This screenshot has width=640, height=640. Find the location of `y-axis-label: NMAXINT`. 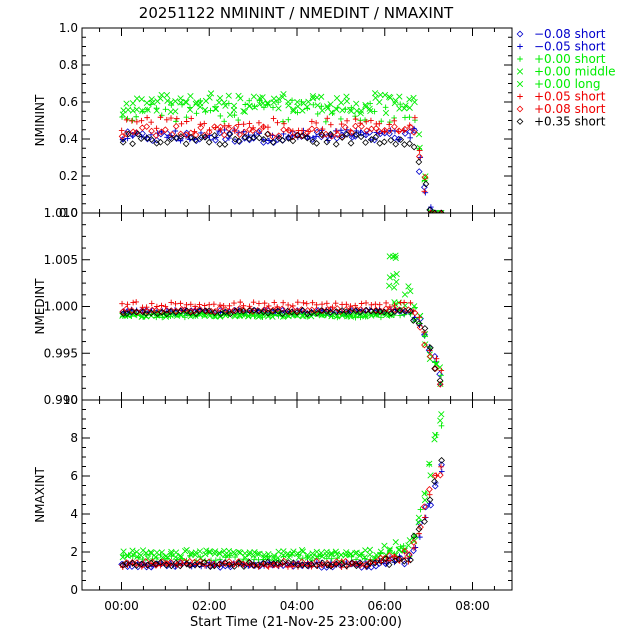

y-axis-label: NMAXINT is located at coordinates (40, 495).